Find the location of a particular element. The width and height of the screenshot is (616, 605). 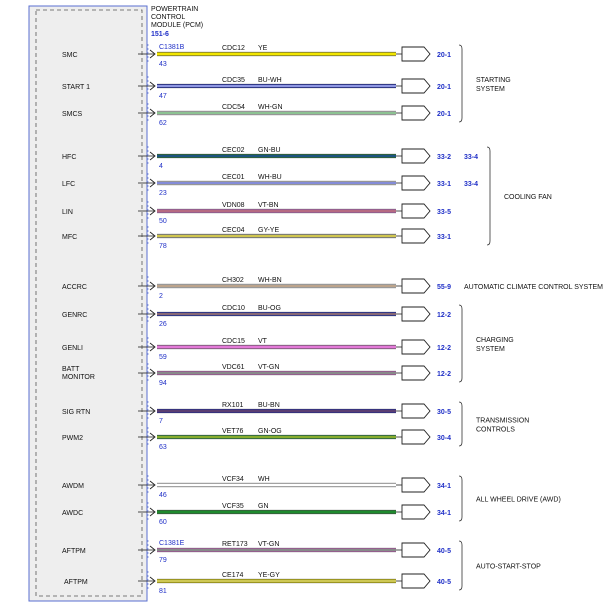

pin-label: SIG RTN is located at coordinates (76, 412).